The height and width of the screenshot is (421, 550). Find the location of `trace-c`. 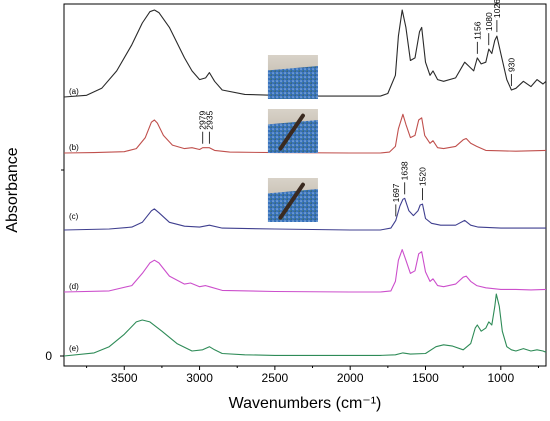

trace-c is located at coordinates (304, 214).